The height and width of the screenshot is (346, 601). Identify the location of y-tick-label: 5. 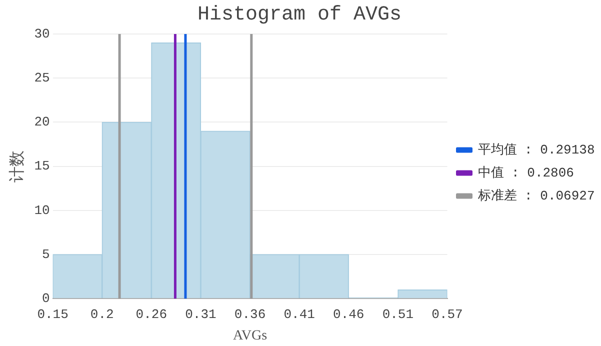
(46, 254).